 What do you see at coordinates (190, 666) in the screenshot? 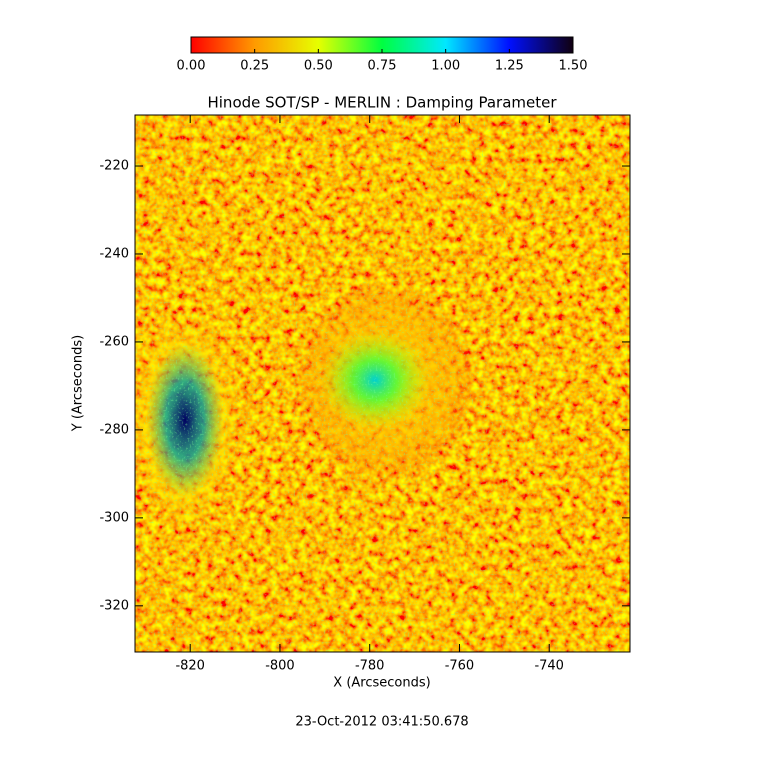
I see `x-tick-label: -820` at bounding box center [190, 666].